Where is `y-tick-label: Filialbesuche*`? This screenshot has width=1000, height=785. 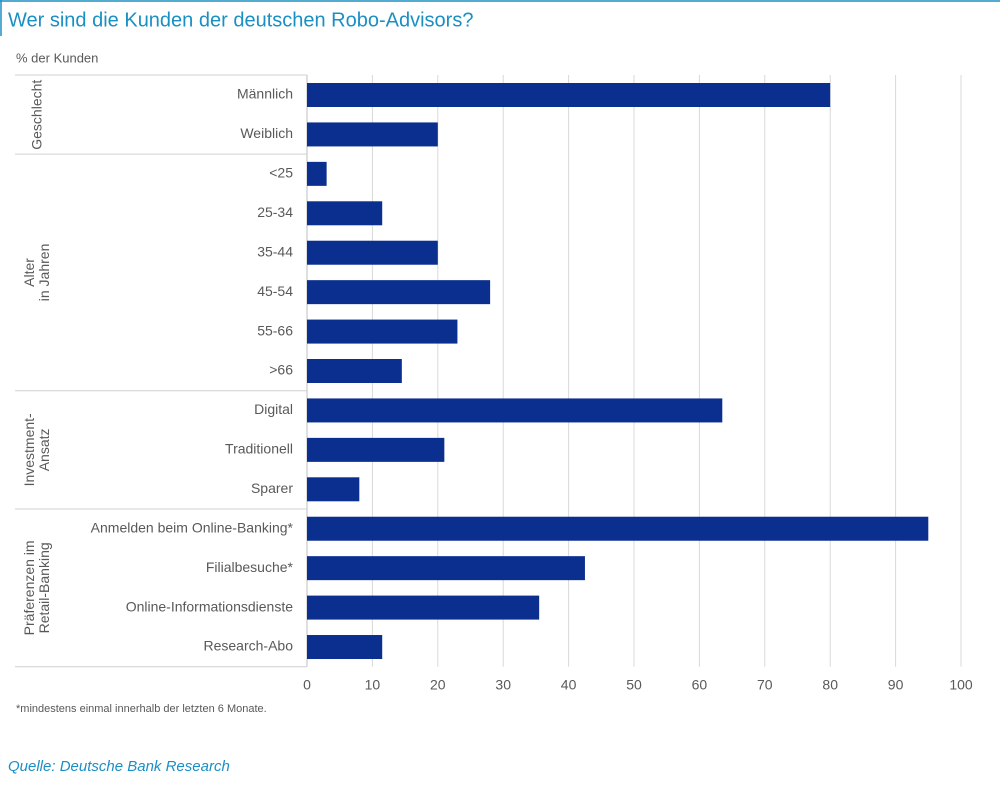 y-tick-label: Filialbesuche* is located at coordinates (250, 567).